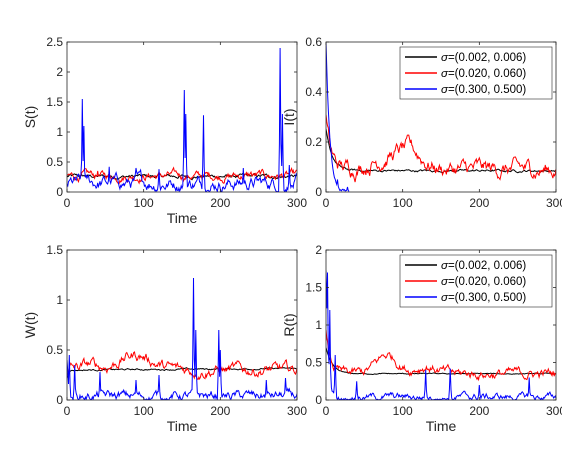 The image size is (562, 451). Describe the element at coordinates (30, 117) in the screenshot. I see `y-axis-label: S(t)` at that location.